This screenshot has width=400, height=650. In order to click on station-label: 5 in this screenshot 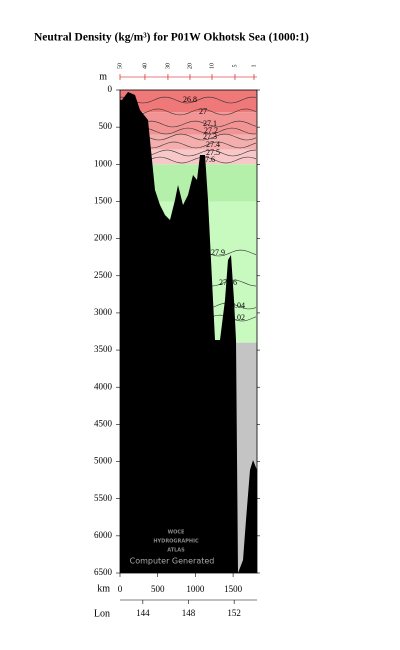, I will do `click(235, 66)`.